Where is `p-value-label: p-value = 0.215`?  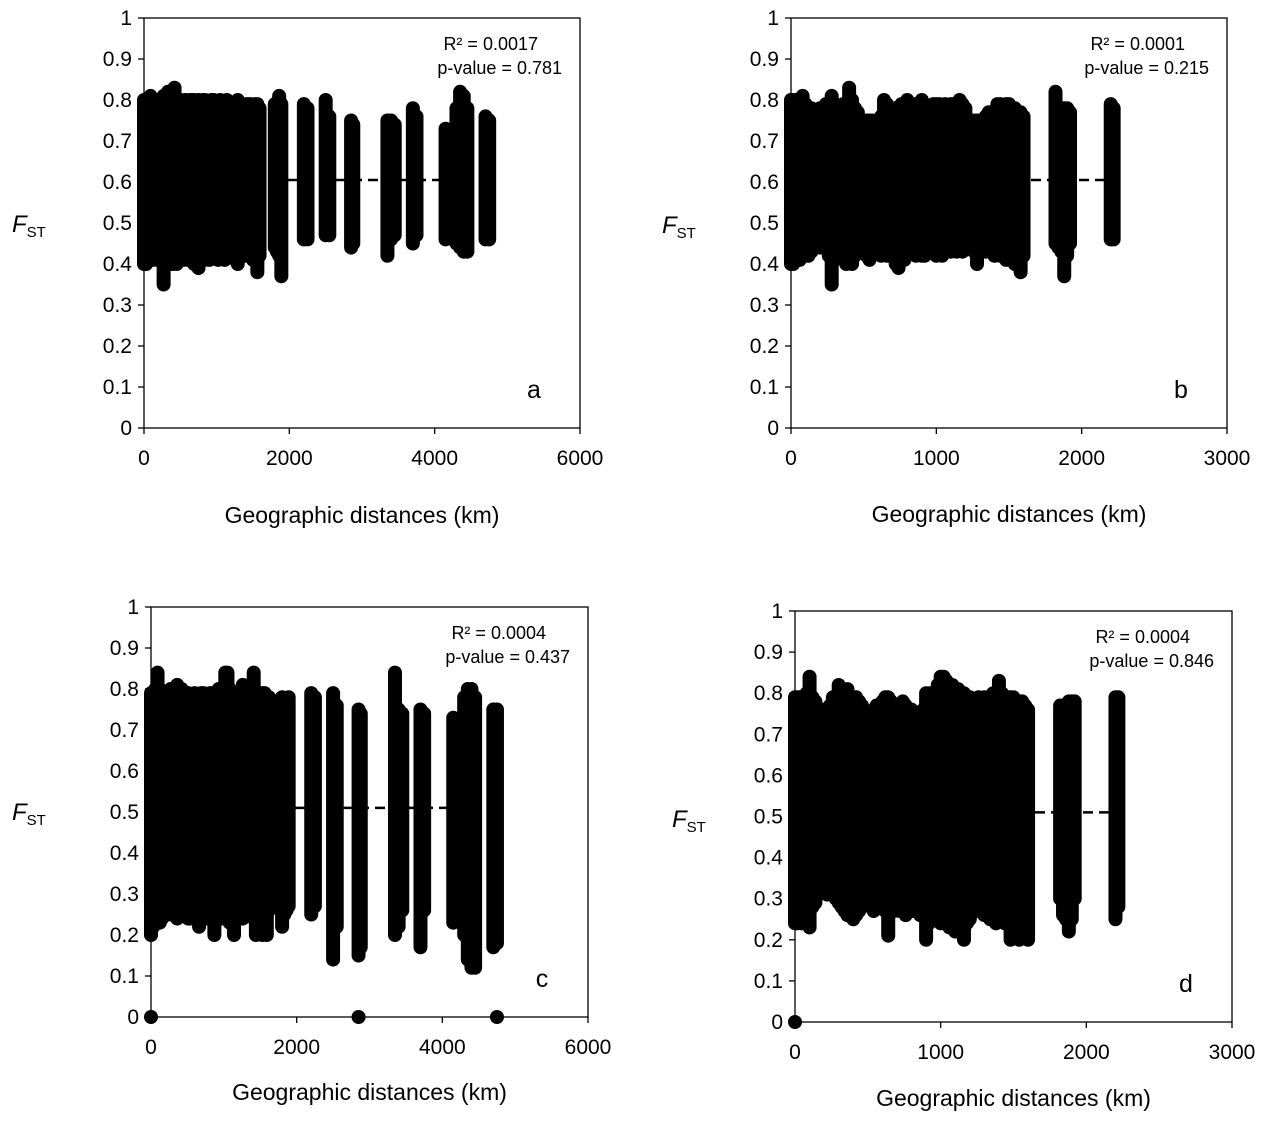
p-value-label: p-value = 0.215 is located at coordinates (1146, 68).